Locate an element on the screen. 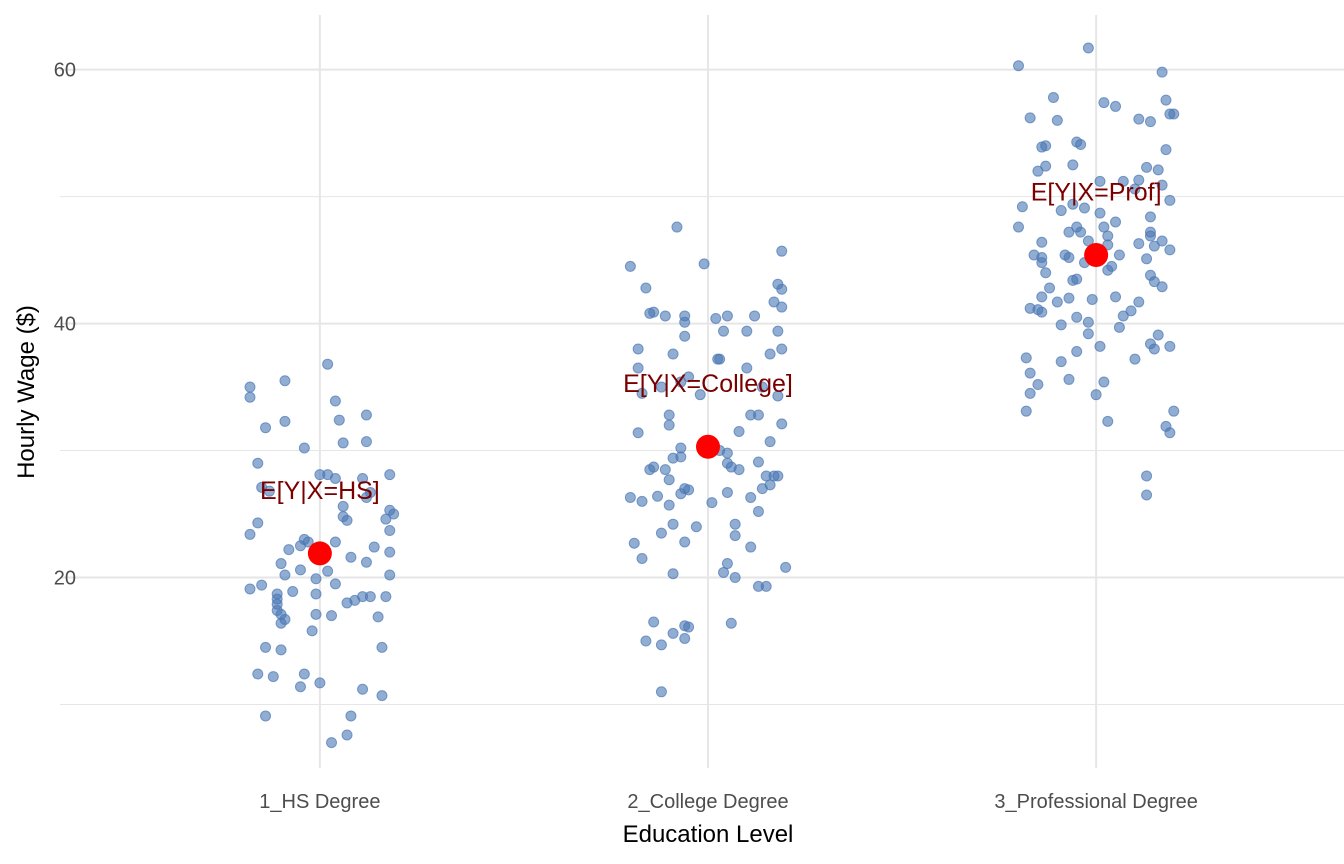 The height and width of the screenshot is (864, 1344). x-tick-label: 3_Professional Degree is located at coordinates (1095, 802).